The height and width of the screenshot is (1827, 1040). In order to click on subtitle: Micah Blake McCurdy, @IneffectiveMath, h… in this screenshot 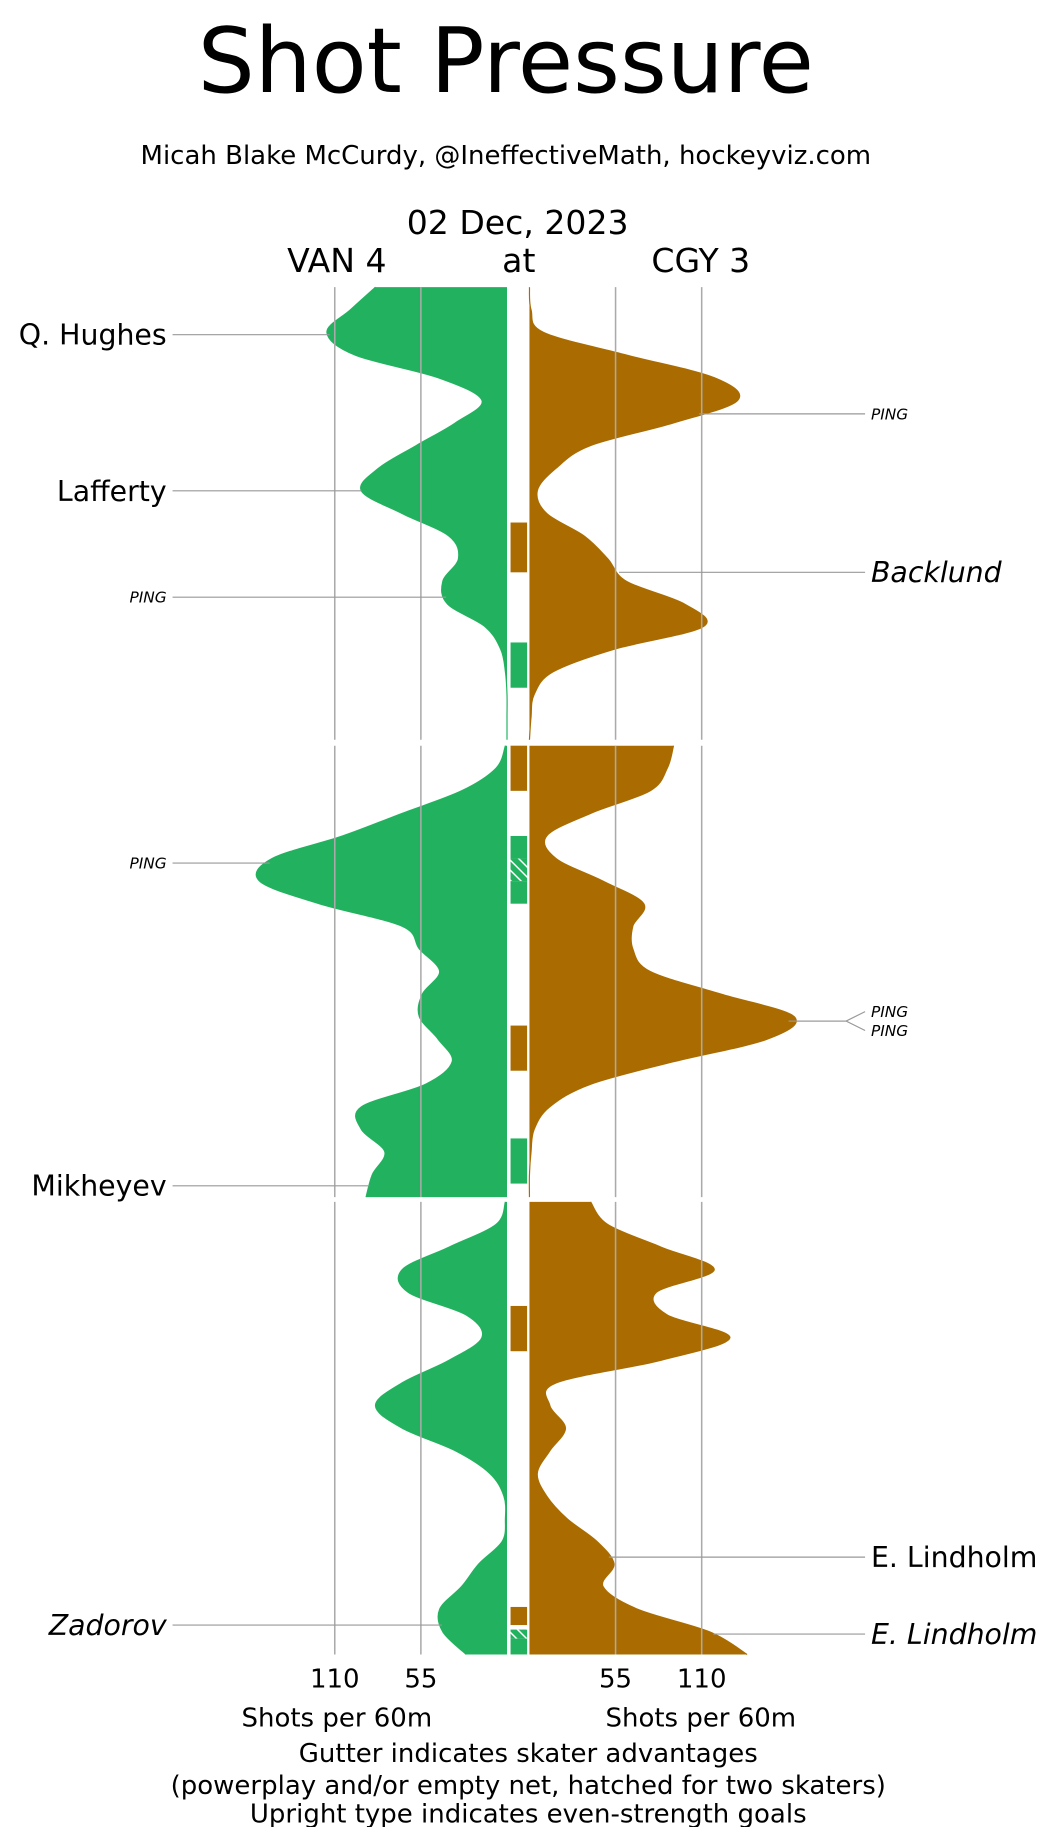, I will do `click(506, 156)`.